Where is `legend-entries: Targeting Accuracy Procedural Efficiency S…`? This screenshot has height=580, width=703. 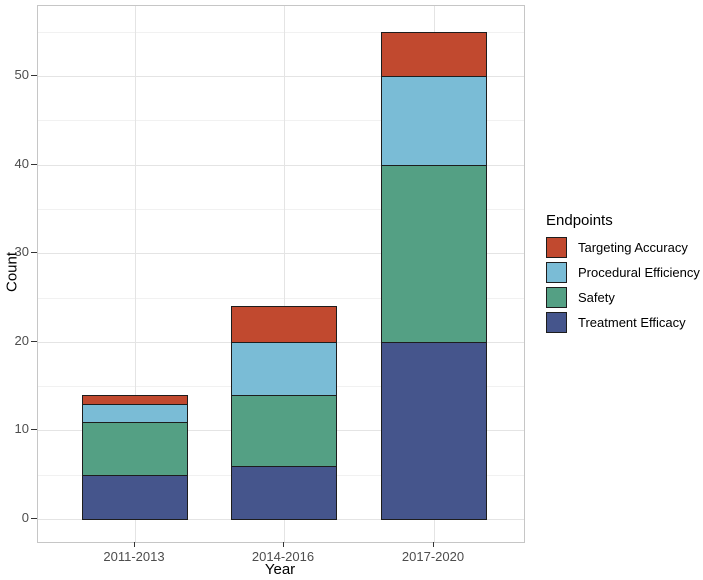 legend-entries: Targeting Accuracy Procedural Efficiency S… is located at coordinates (624, 285).